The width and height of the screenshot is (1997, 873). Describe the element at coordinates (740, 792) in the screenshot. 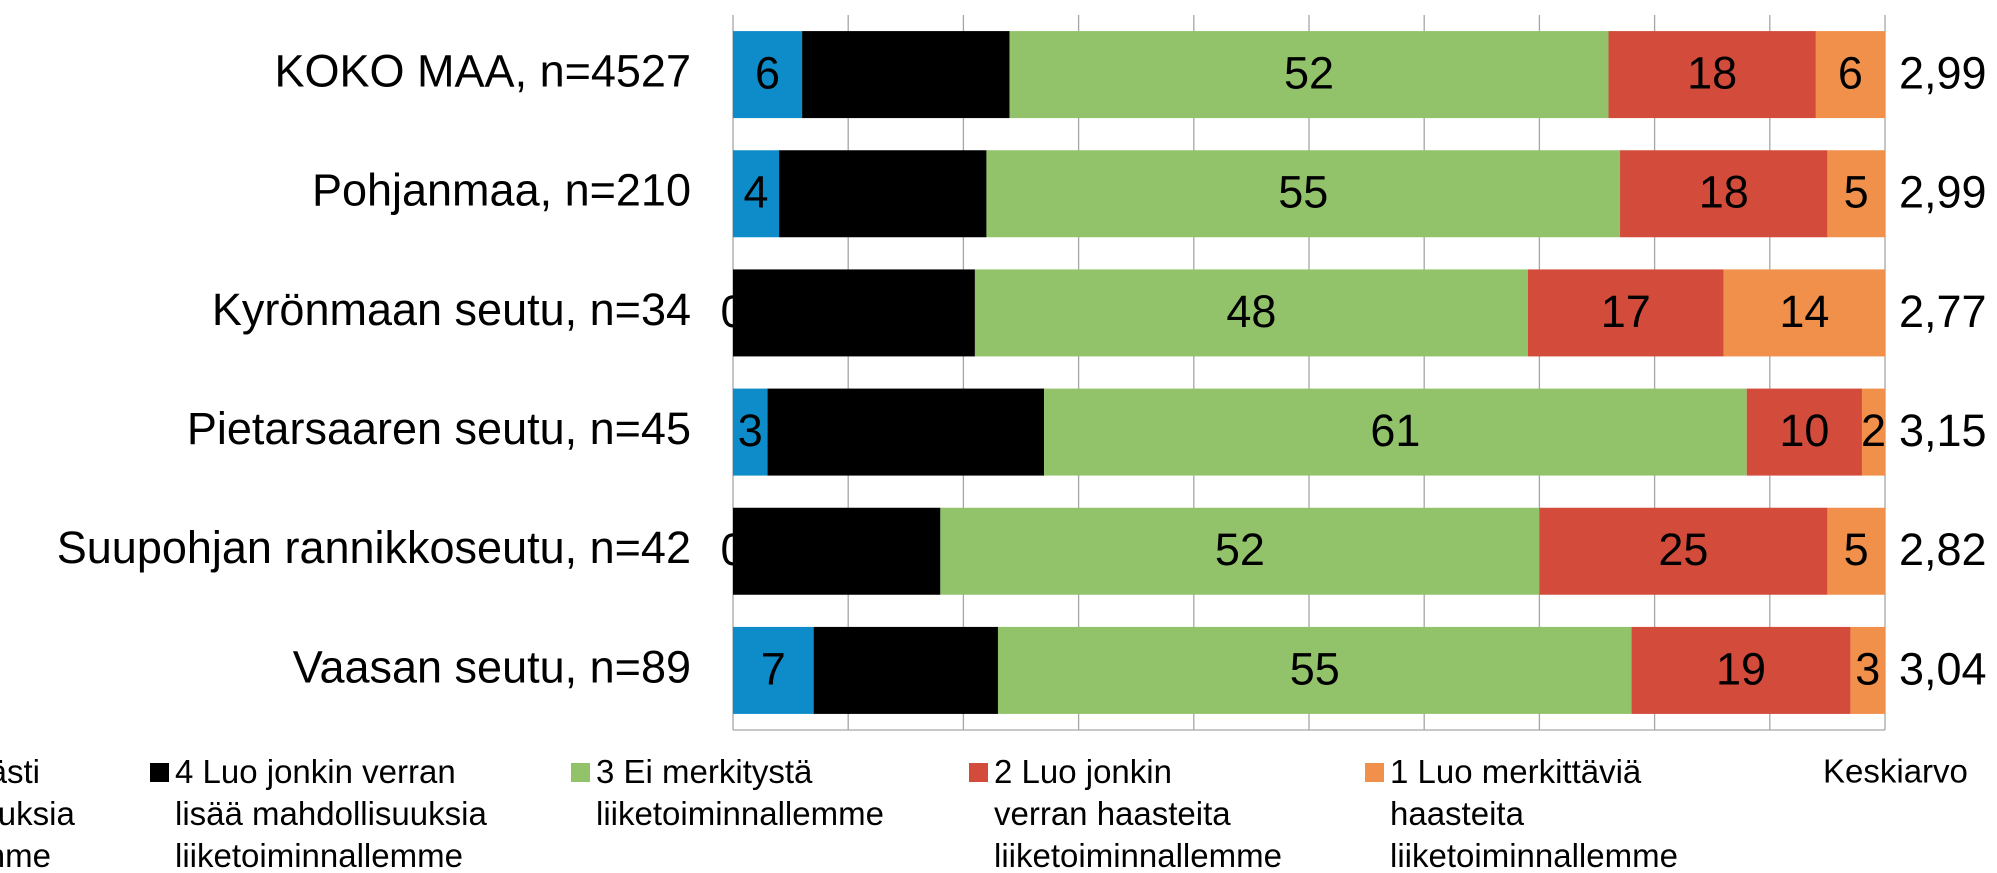

I see `legend-label: 3 Ei merkitystä liiketoiminnallemme` at that location.